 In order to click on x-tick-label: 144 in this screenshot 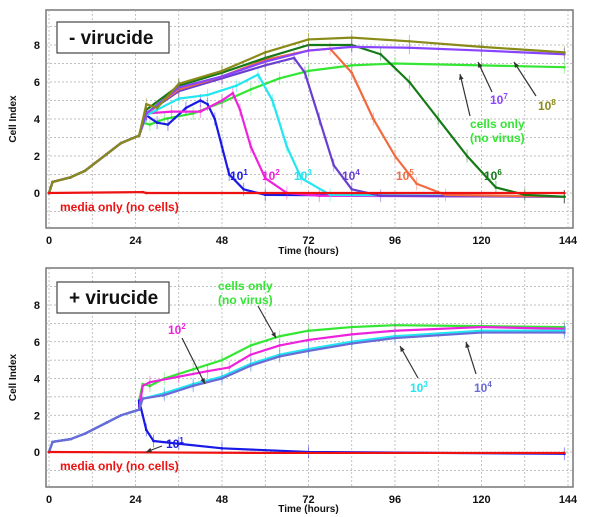, I will do `click(568, 500)`.